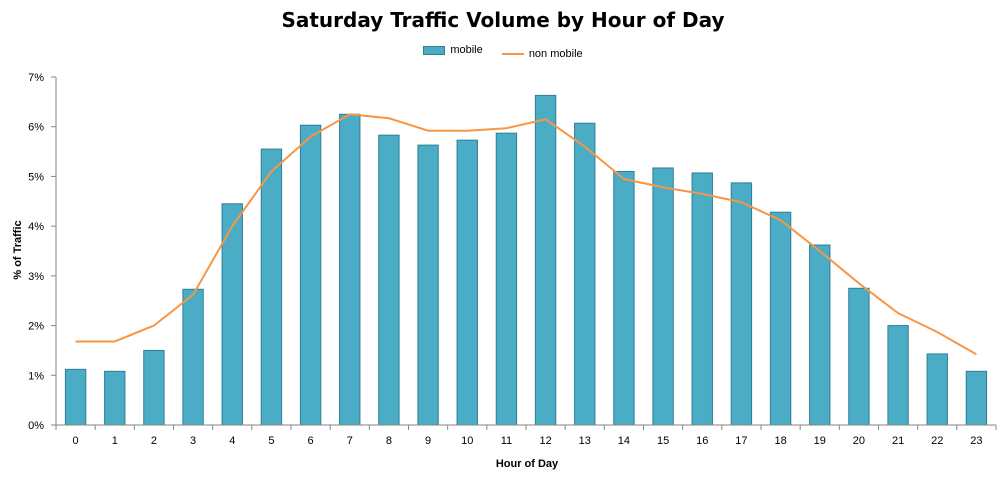  I want to click on legend-item-mobile: mobile, so click(453, 50).